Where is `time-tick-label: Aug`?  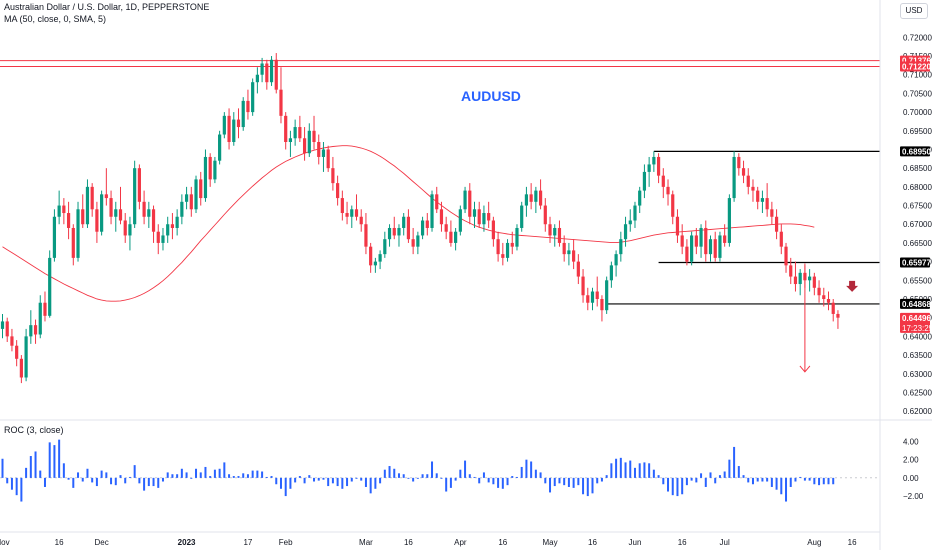 time-tick-label: Aug is located at coordinates (814, 542).